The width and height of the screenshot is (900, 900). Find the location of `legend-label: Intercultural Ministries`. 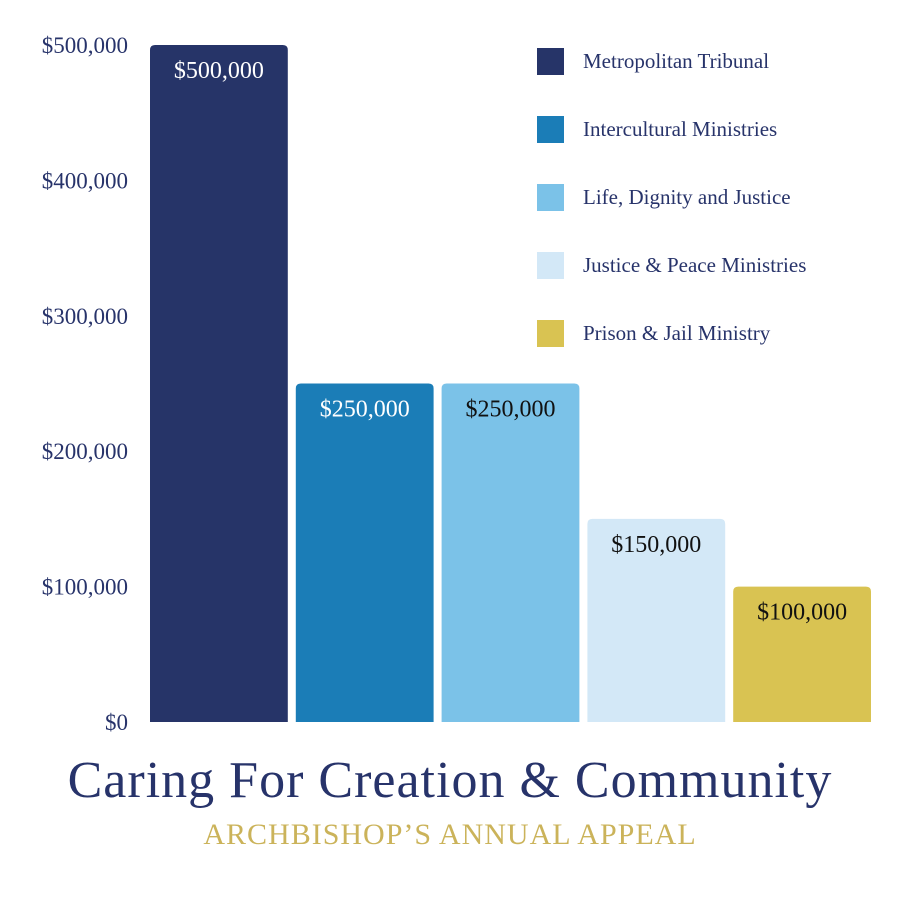

legend-label: Intercultural Ministries is located at coordinates (680, 129).